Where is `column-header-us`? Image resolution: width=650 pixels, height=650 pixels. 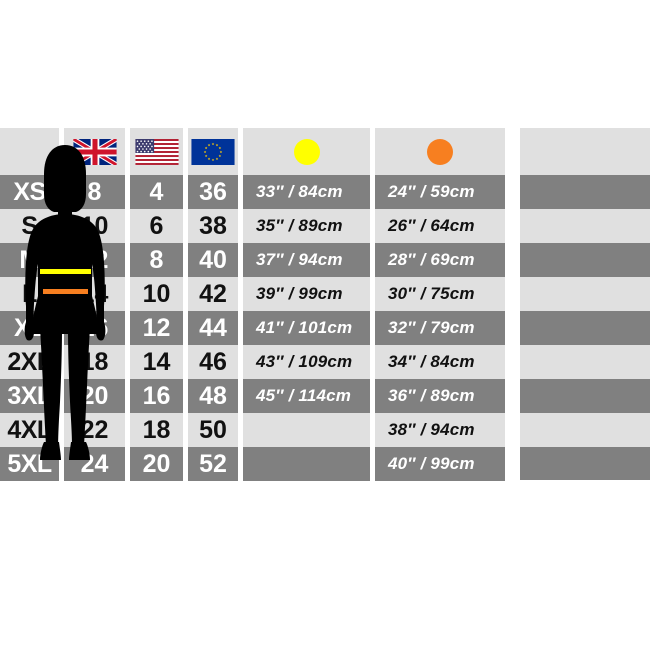 column-header-us is located at coordinates (156, 151).